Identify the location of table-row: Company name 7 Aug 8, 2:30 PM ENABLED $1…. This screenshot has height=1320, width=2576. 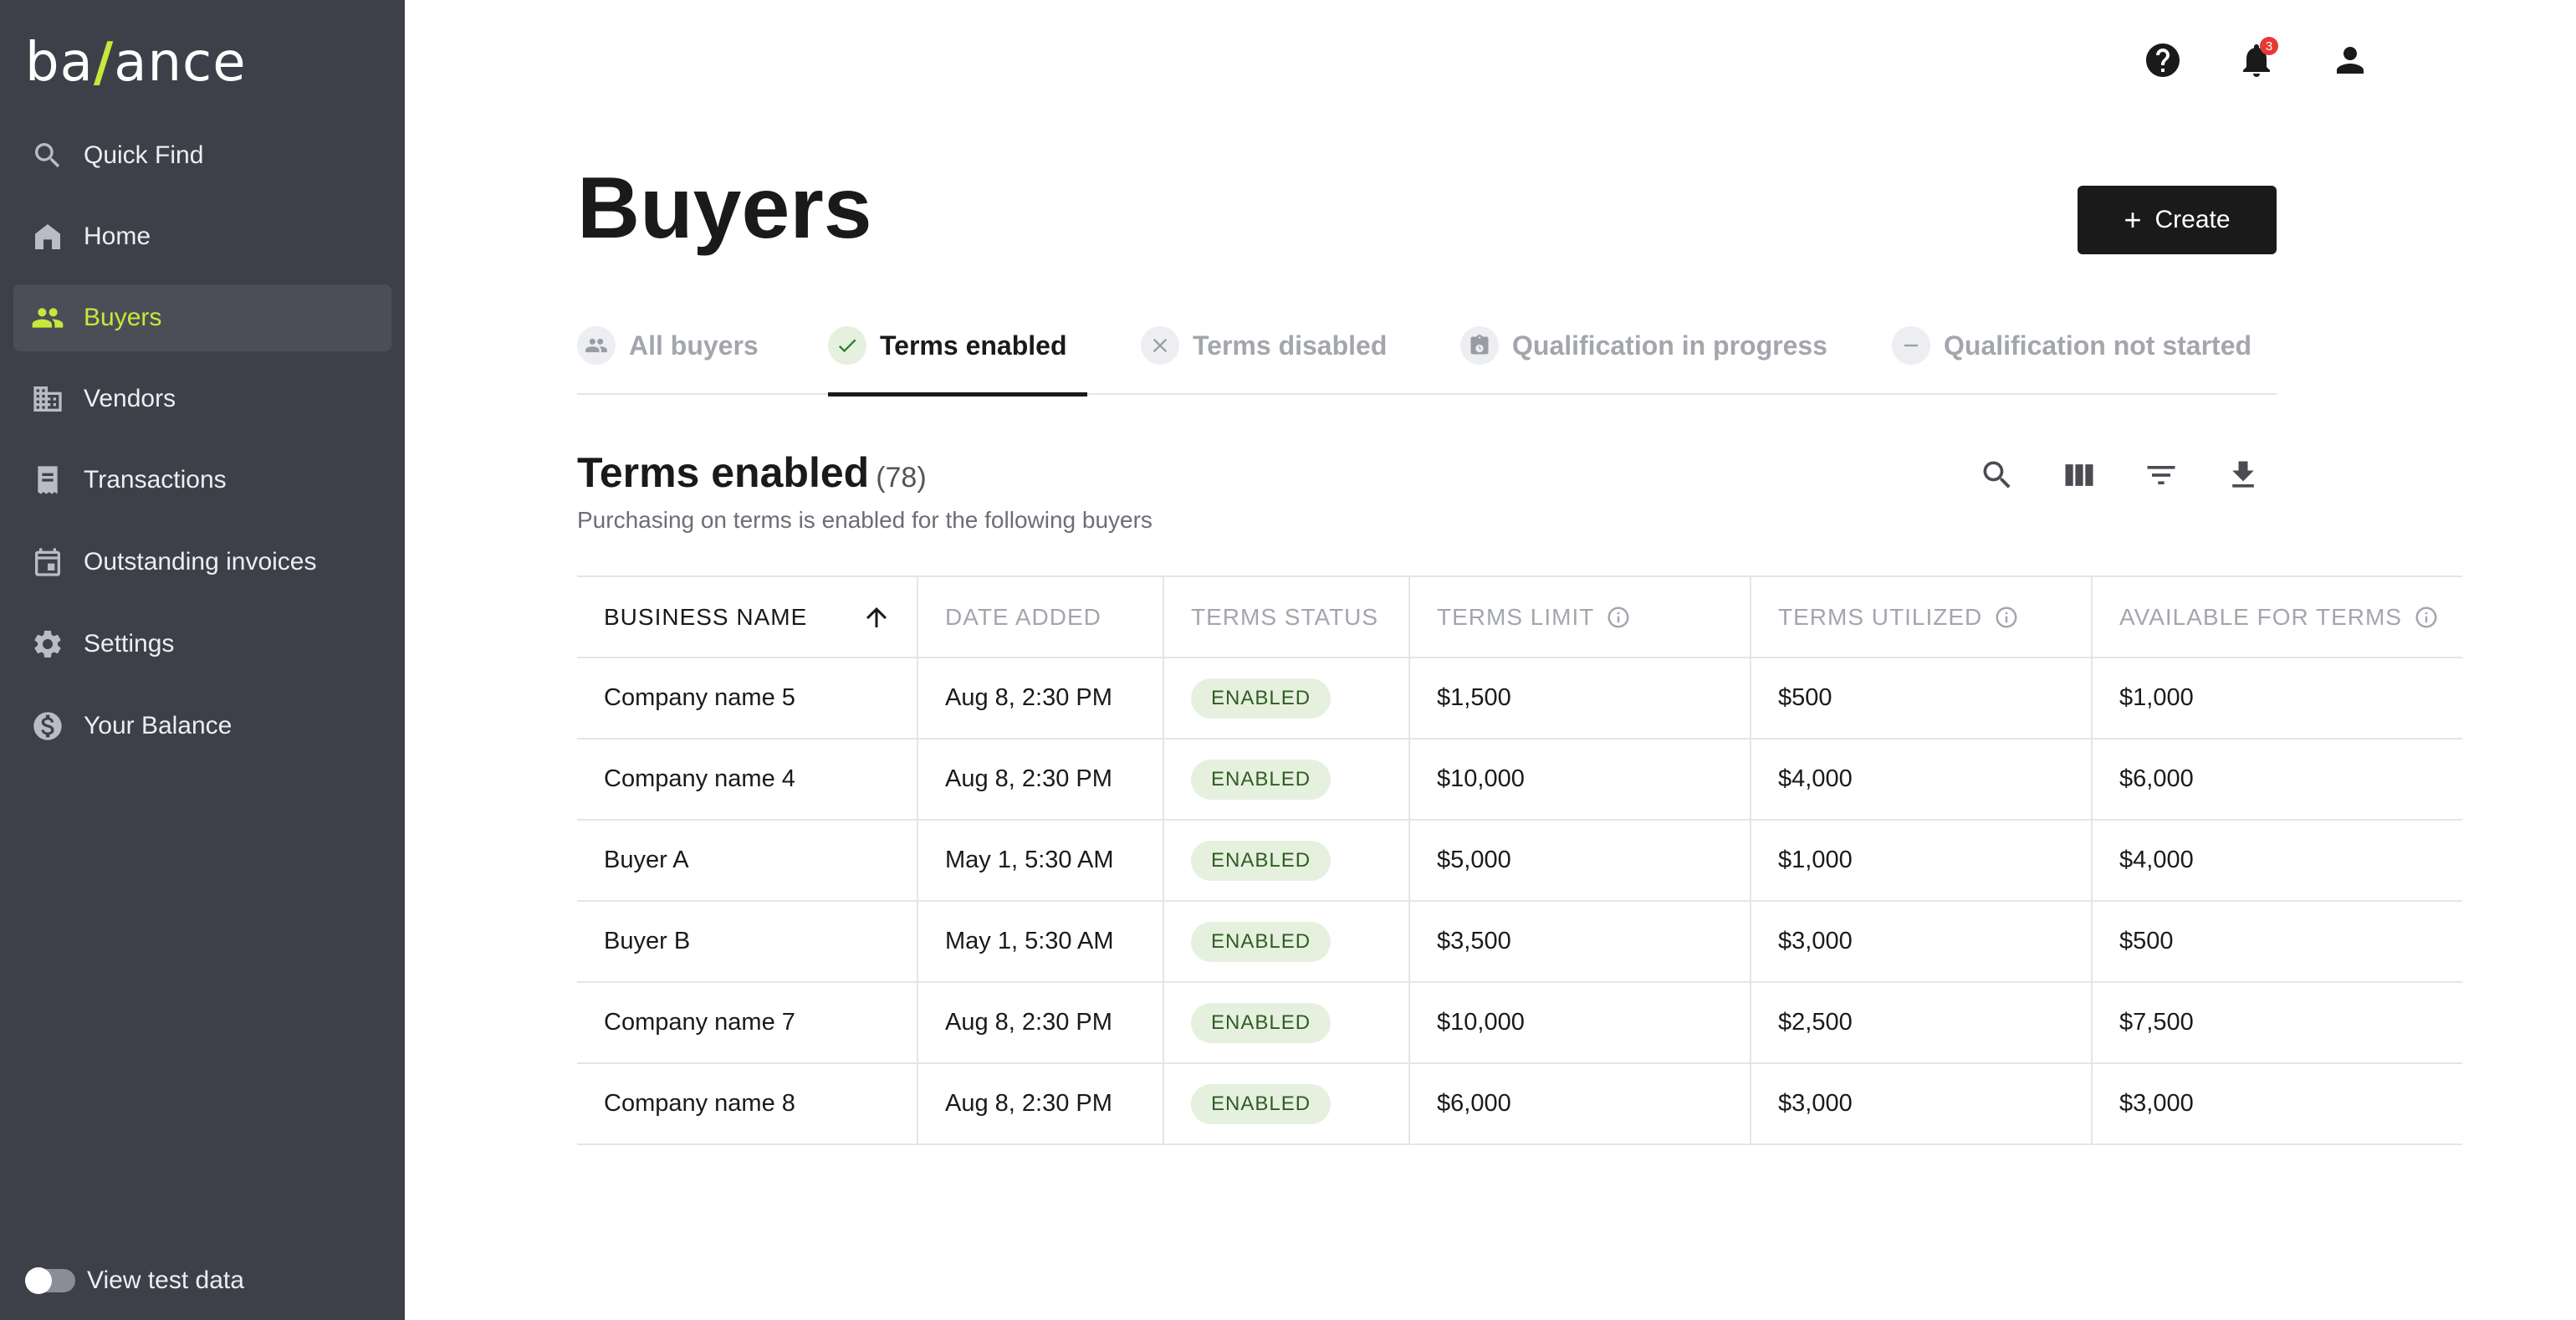
(1519, 1024).